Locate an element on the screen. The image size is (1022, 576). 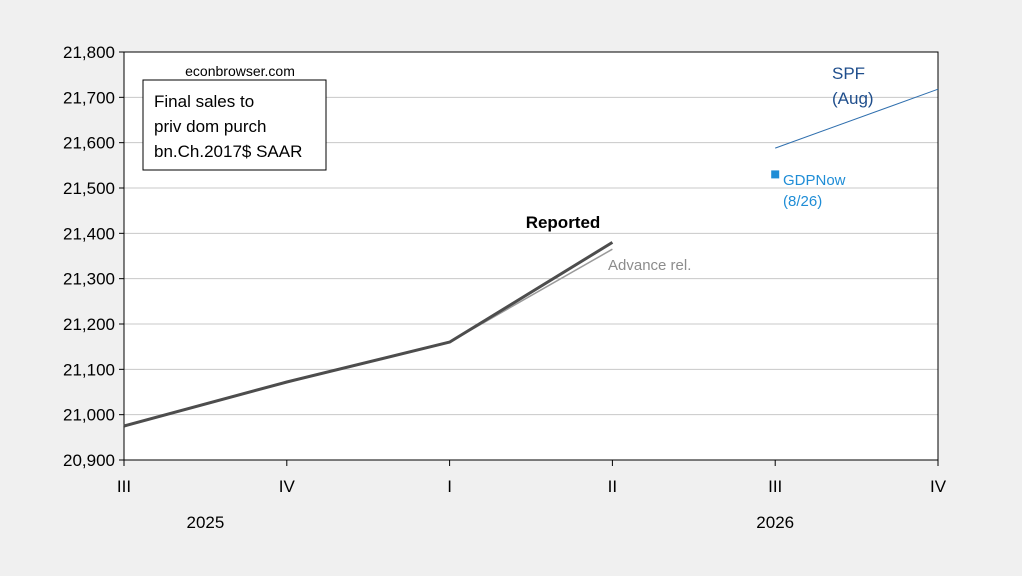
y-tick-label: 21,000 is located at coordinates (89, 415).